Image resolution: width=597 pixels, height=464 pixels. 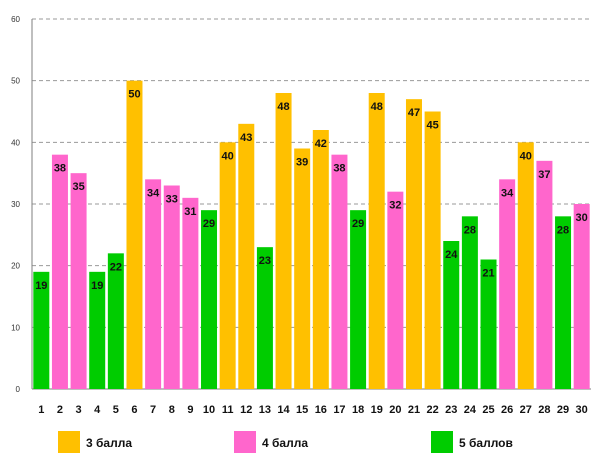 I want to click on x-tick-label: 3, so click(x=79, y=410).